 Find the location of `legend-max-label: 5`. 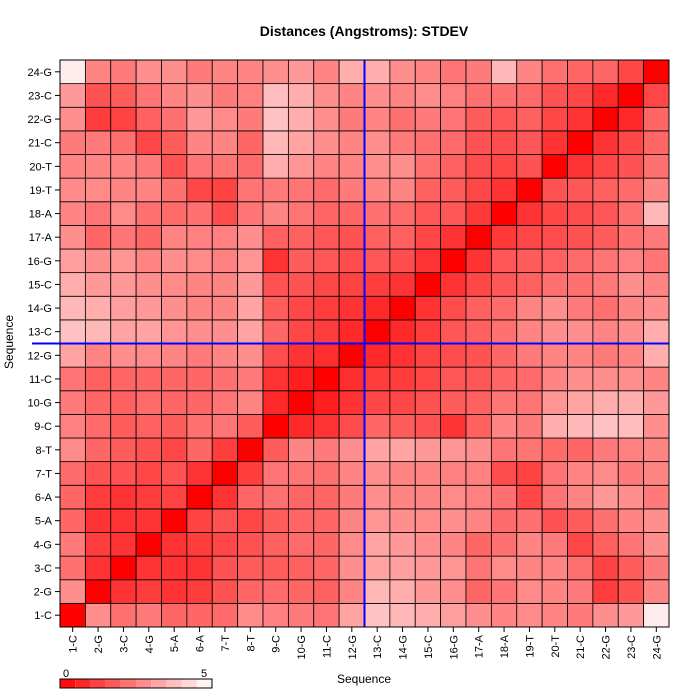

legend-max-label: 5 is located at coordinates (204, 674).